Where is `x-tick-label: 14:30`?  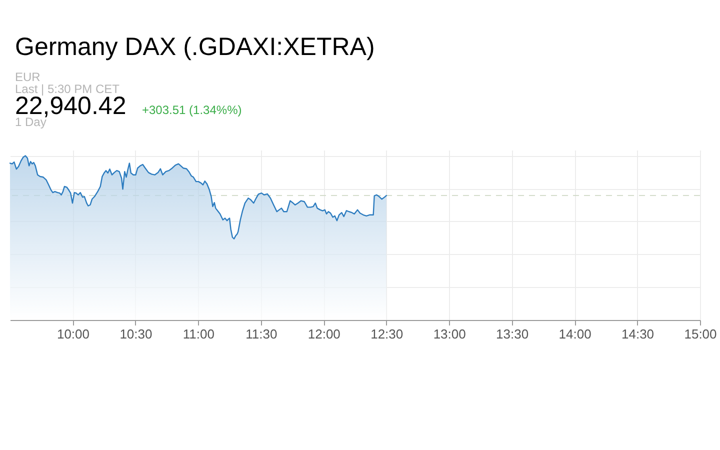
x-tick-label: 14:30 is located at coordinates (638, 334).